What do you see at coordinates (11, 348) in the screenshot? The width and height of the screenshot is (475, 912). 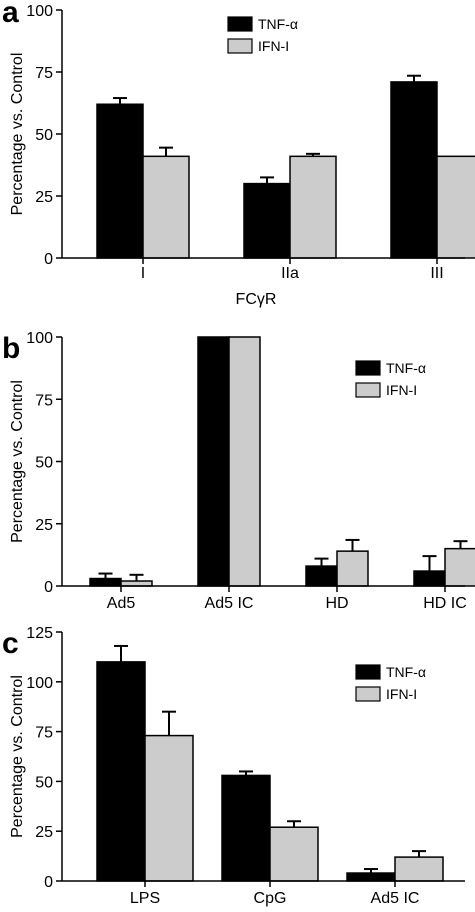 I see `panel-letter-b: b` at bounding box center [11, 348].